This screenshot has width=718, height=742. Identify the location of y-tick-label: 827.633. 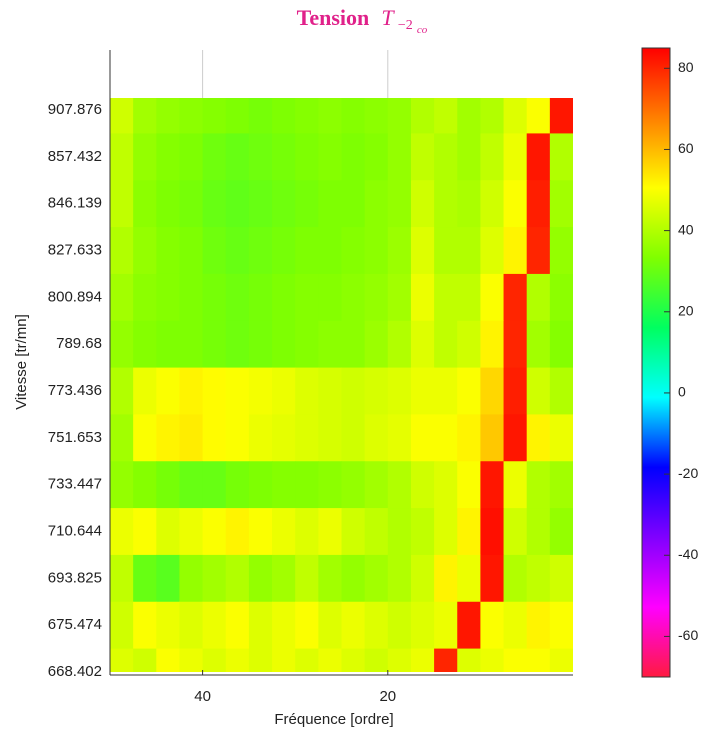
(75, 249).